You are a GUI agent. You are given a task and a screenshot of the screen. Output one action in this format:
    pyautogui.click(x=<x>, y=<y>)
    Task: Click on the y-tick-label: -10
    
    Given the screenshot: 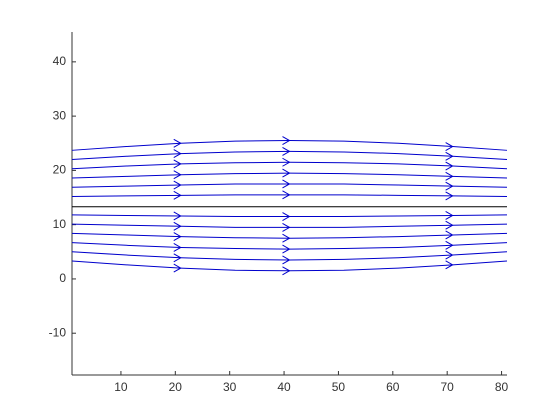 What is the action you would take?
    pyautogui.click(x=58, y=332)
    